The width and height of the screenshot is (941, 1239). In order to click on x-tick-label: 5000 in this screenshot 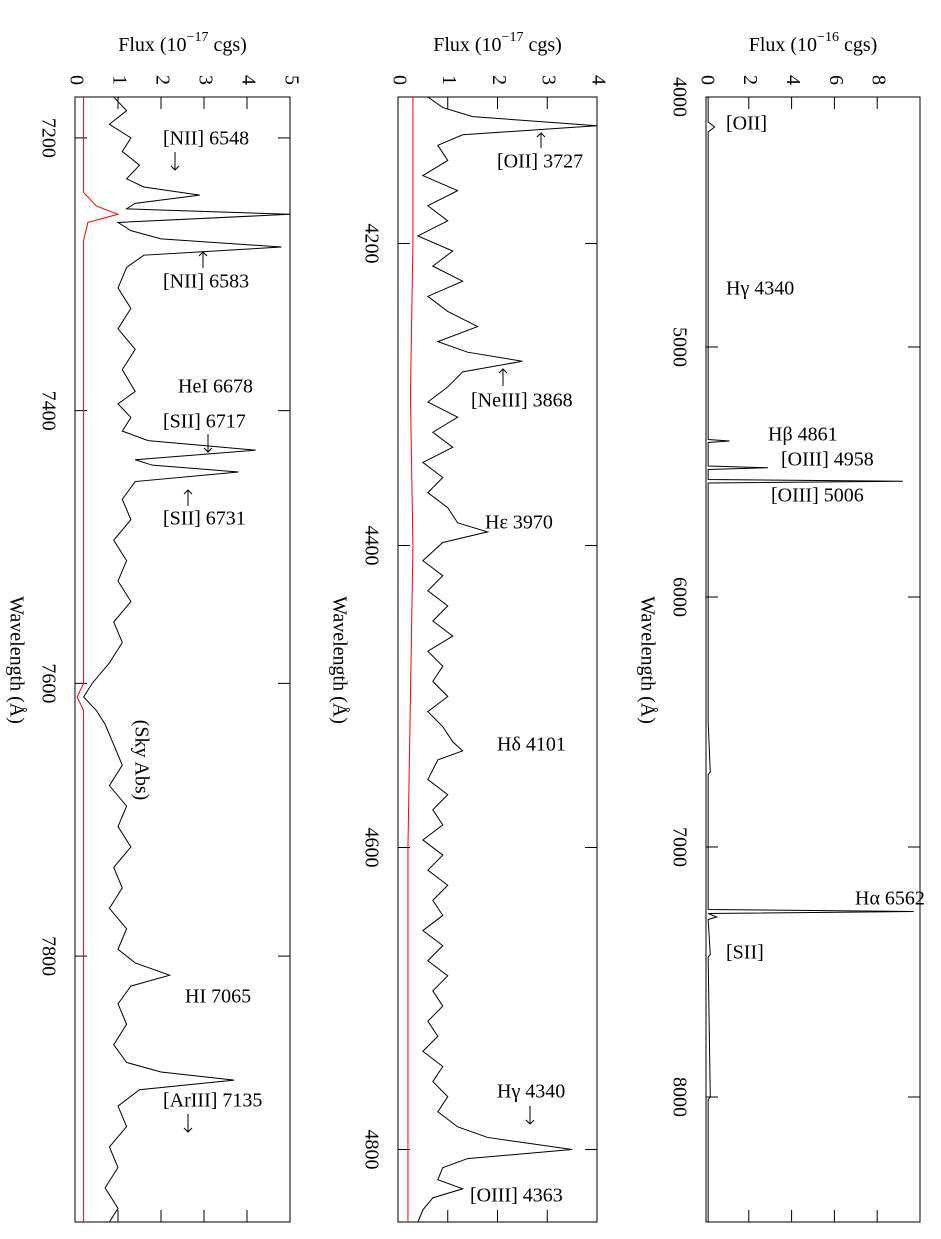, I will do `click(679, 347)`.